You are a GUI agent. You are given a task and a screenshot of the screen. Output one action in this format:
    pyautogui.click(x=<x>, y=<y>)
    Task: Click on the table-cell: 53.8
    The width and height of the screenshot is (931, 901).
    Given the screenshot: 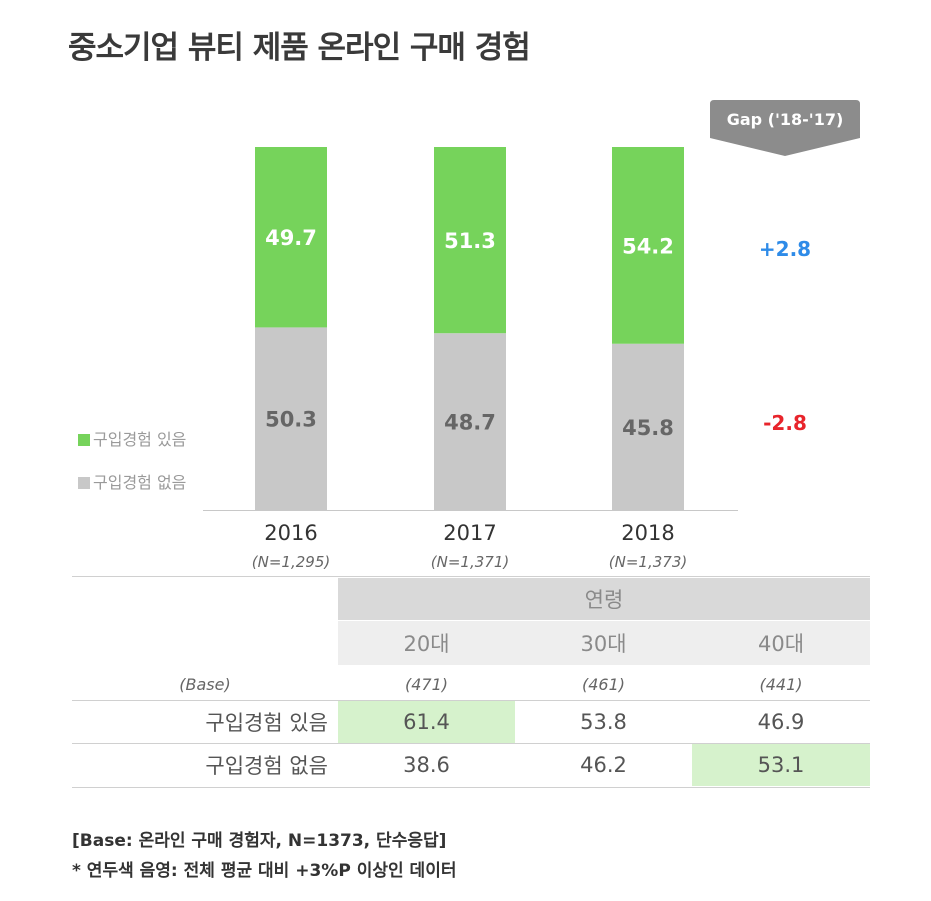 What is the action you would take?
    pyautogui.click(x=603, y=722)
    